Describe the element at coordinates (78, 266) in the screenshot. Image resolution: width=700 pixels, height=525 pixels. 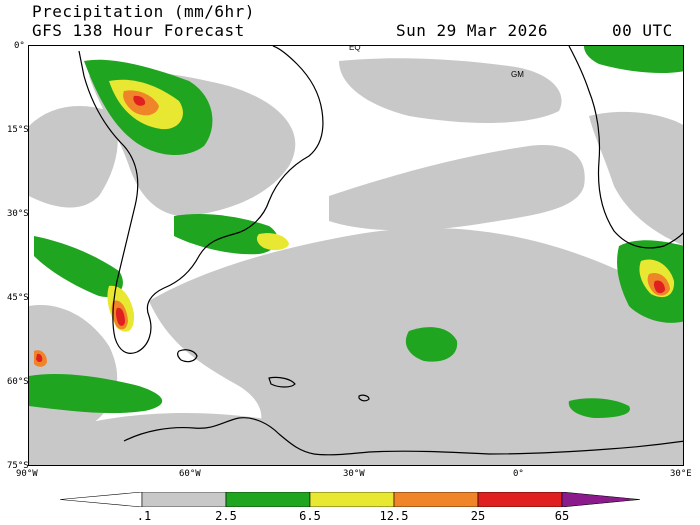
I see `precip-green-s-pacific` at that location.